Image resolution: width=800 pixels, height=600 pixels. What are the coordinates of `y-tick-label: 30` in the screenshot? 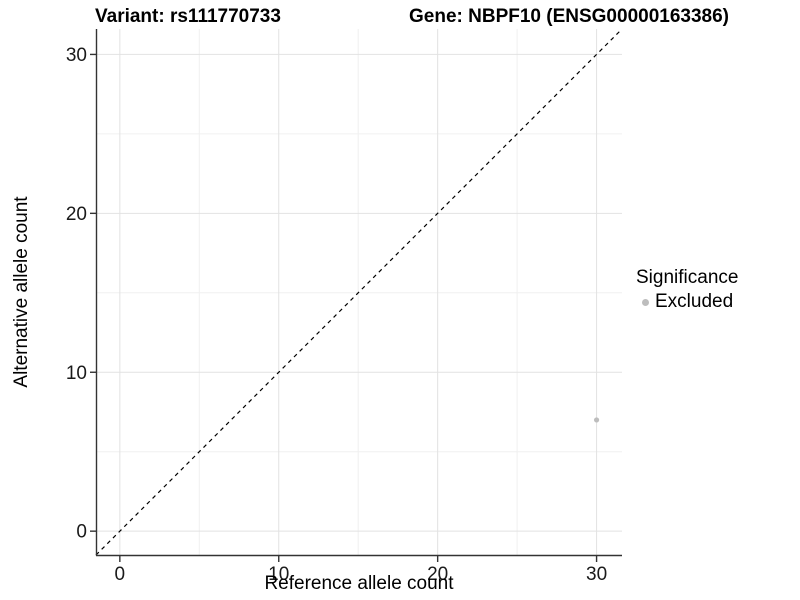 It's located at (76, 55).